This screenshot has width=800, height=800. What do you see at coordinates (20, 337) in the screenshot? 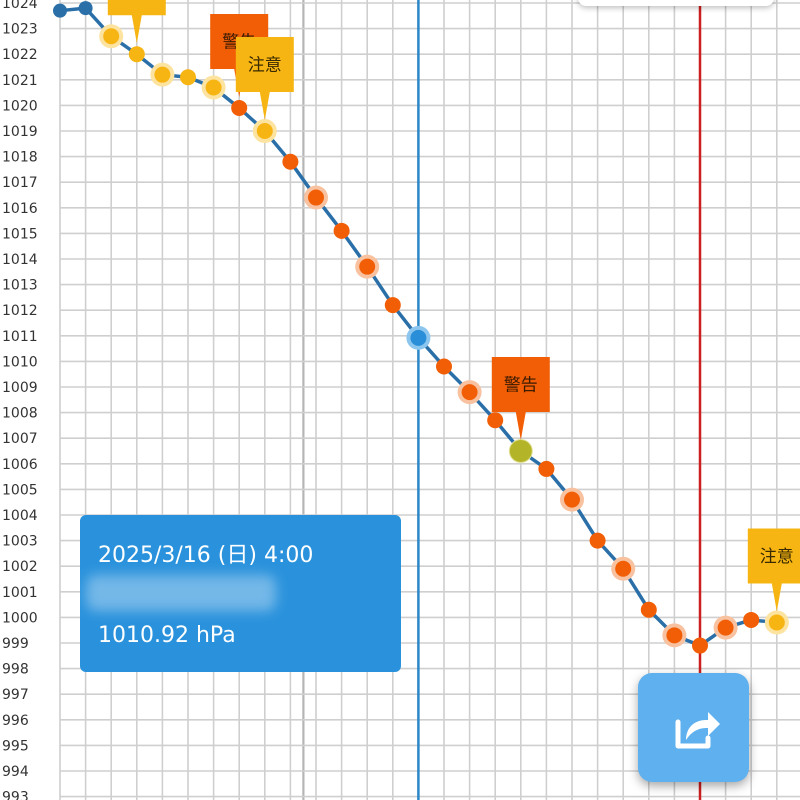
I see `y-tick-label: 1011` at bounding box center [20, 337].